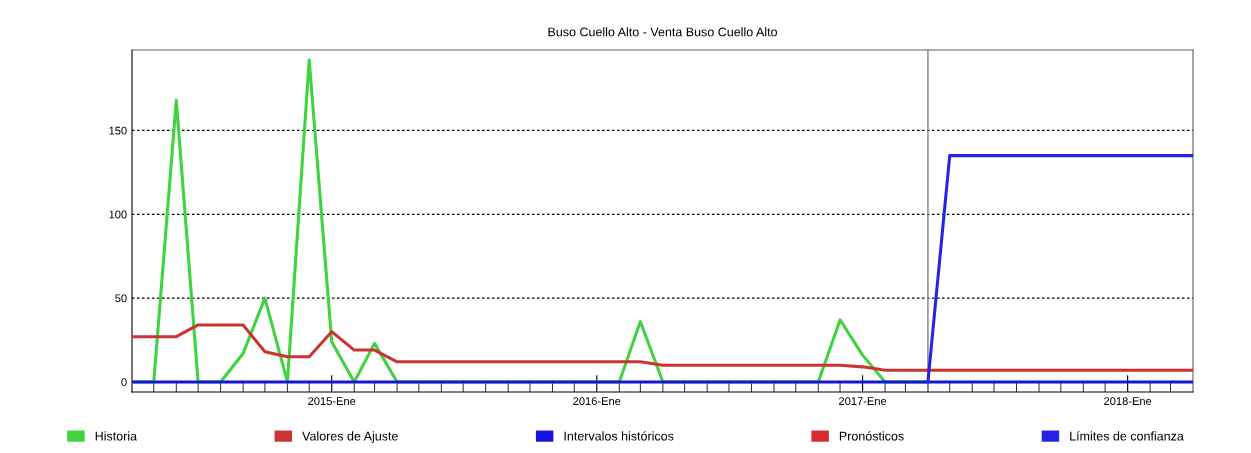 This screenshot has height=453, width=1251. I want to click on x-tick-label: 2018-Ene, so click(1128, 401).